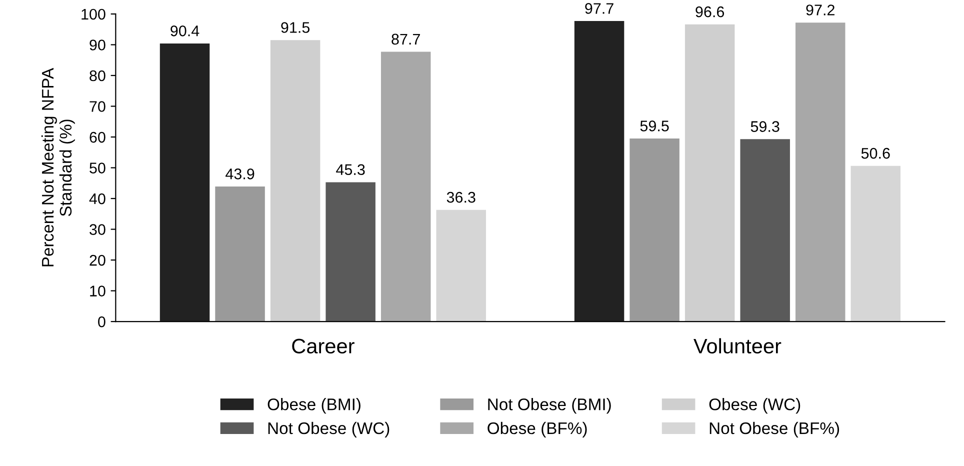 The height and width of the screenshot is (466, 964). I want to click on legend-label: Obese (BMI), so click(314, 406).